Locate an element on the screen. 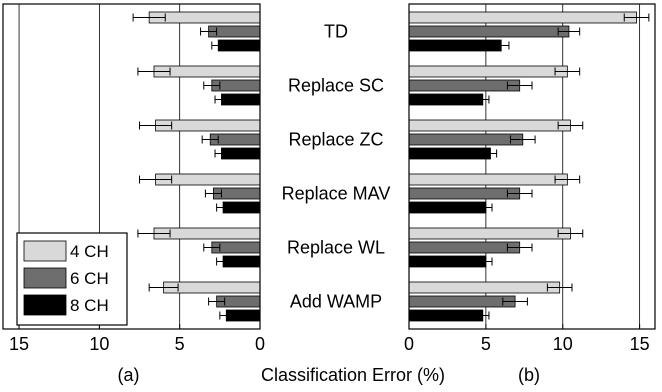 The width and height of the screenshot is (662, 392). panel-label: (b) is located at coordinates (529, 375).